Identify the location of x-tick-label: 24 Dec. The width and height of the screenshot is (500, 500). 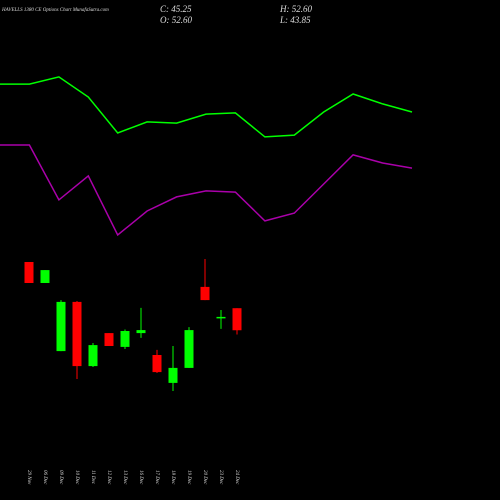
(236, 477).